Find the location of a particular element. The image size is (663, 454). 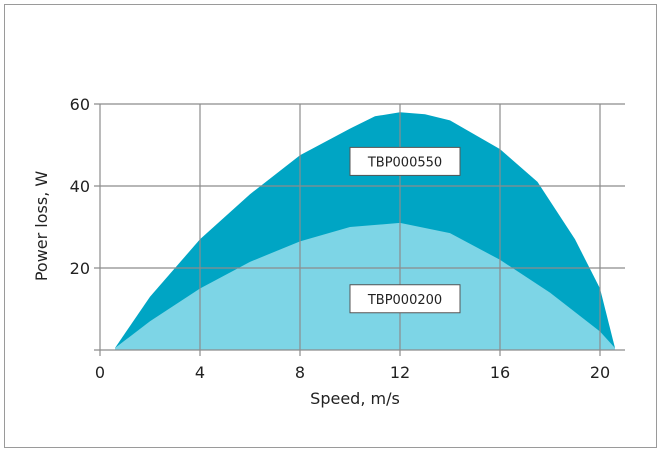

series-label-tbp000200: TBP000200 is located at coordinates (405, 299).